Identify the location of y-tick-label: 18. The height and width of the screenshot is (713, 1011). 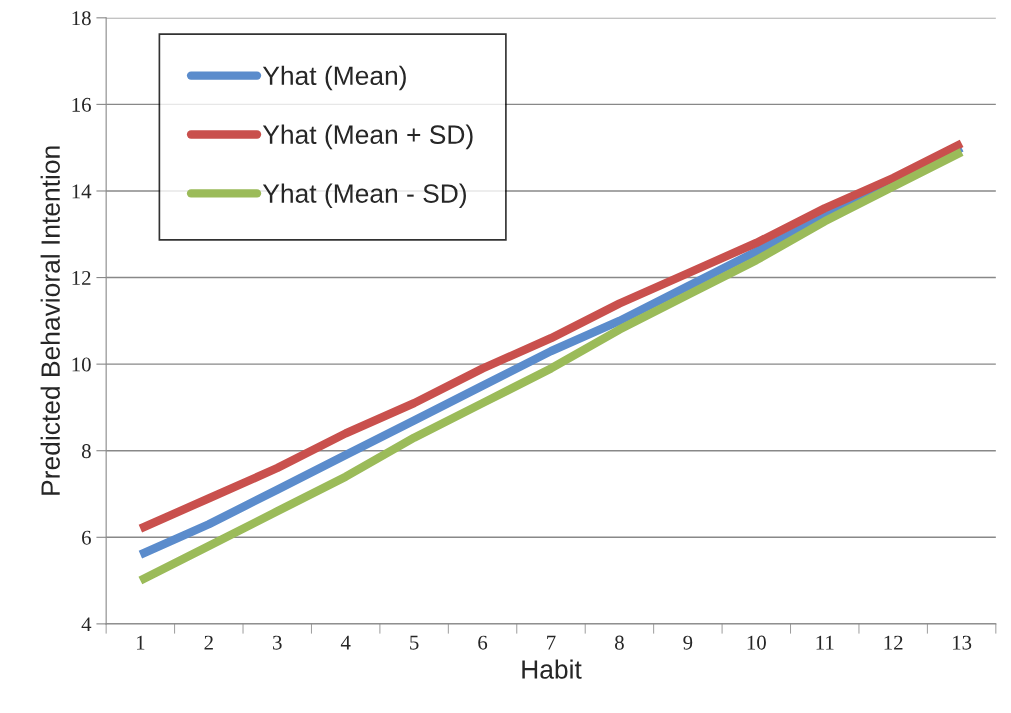
(81, 18).